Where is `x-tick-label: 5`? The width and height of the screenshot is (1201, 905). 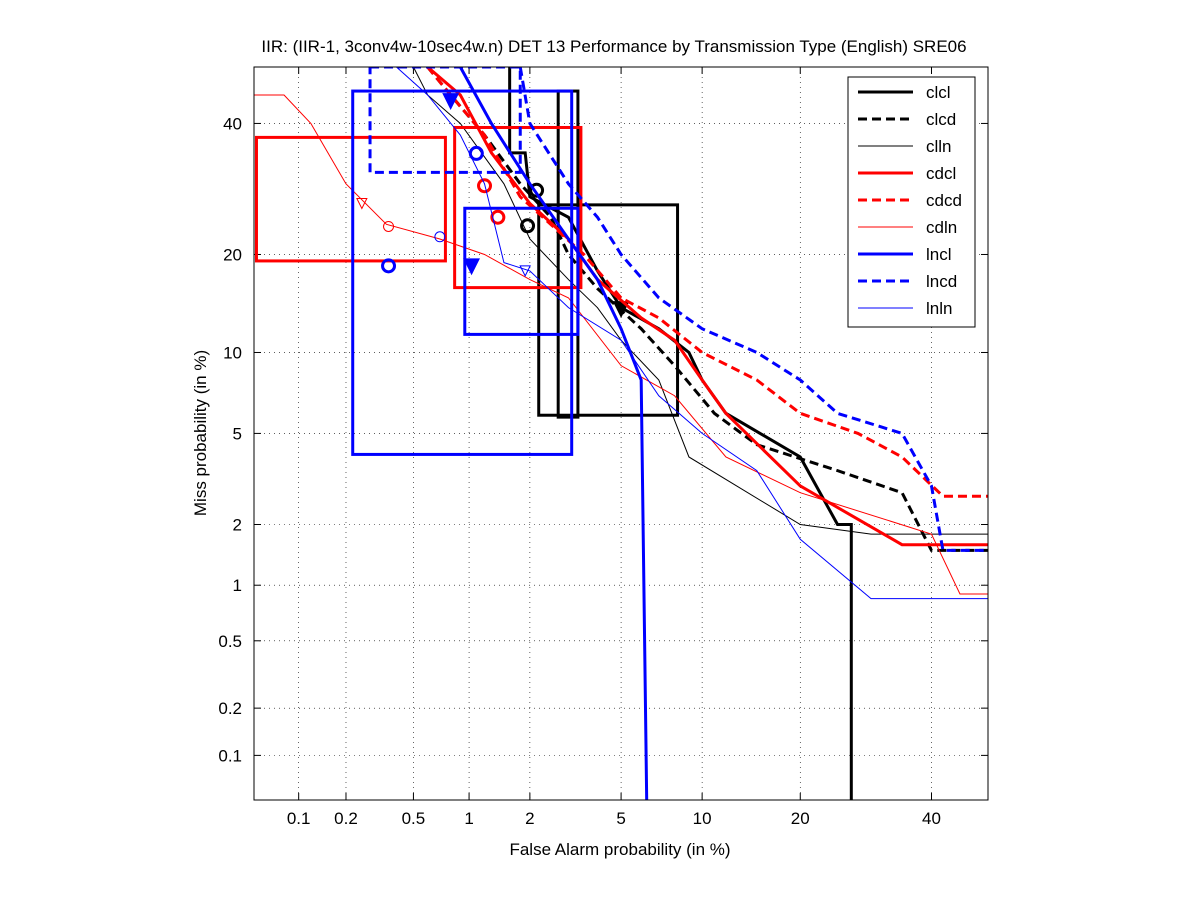 x-tick-label: 5 is located at coordinates (620, 818).